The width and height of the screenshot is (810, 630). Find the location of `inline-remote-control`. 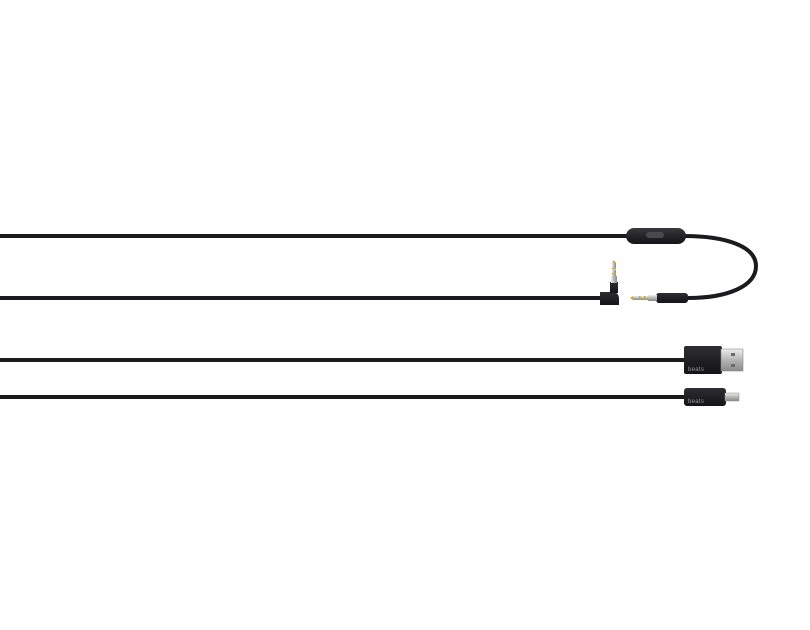

inline-remote-control is located at coordinates (656, 236).